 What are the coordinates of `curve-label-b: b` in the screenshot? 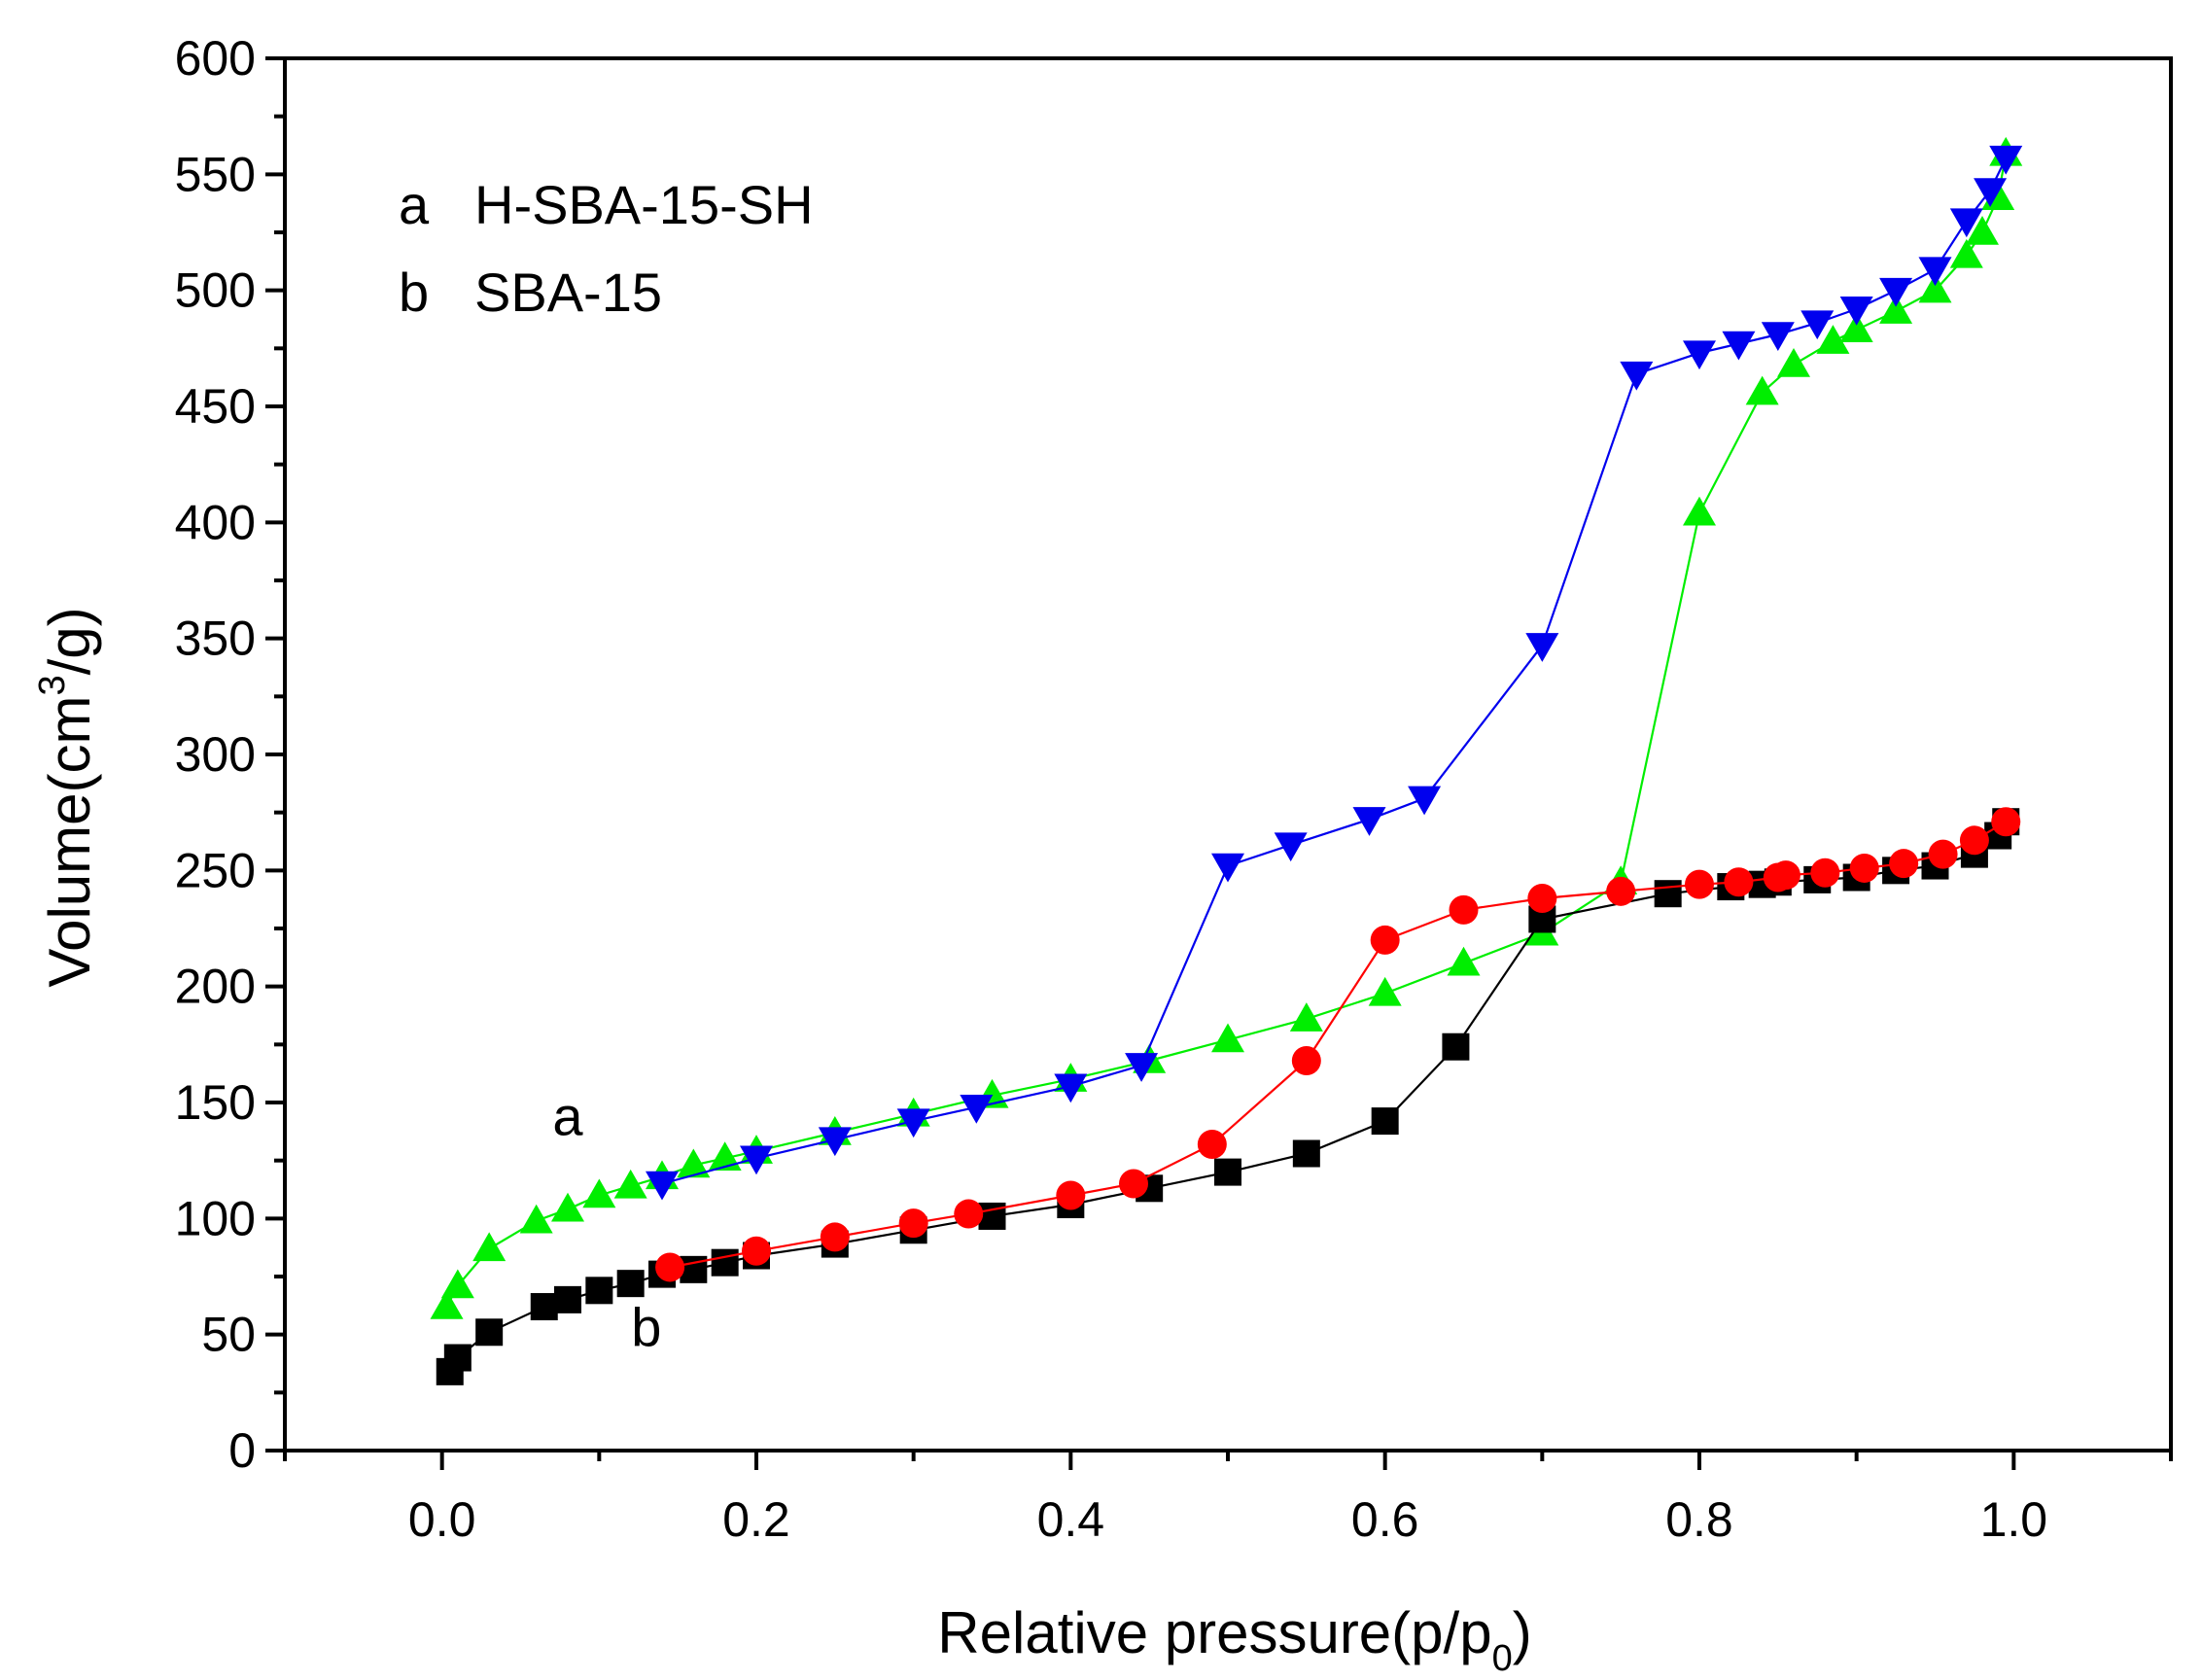 It's located at (646, 1327).